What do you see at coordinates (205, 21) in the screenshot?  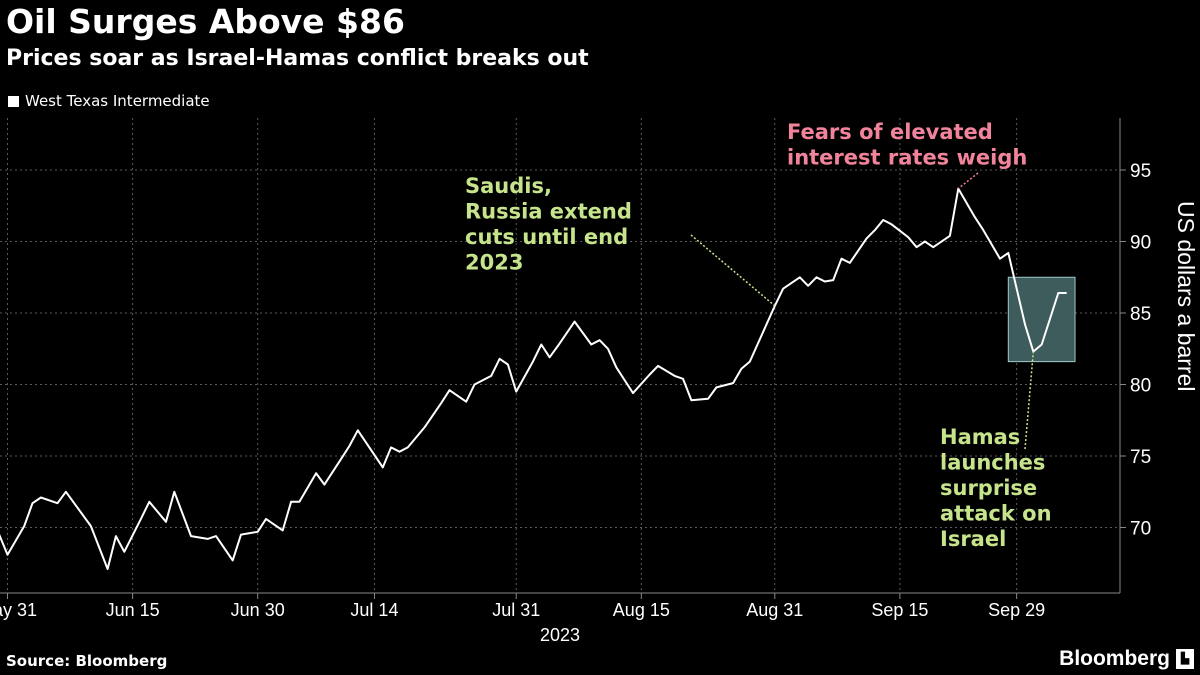 I see `chart-title: Oil Surges Above $86` at bounding box center [205, 21].